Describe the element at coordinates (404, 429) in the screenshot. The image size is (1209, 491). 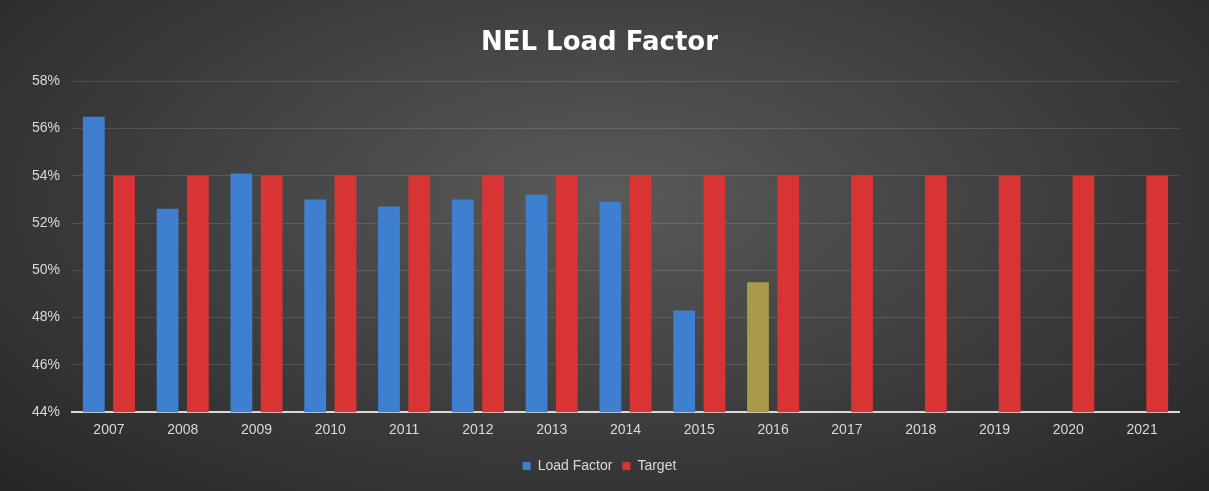
I see `x-tick-label: 2011` at that location.